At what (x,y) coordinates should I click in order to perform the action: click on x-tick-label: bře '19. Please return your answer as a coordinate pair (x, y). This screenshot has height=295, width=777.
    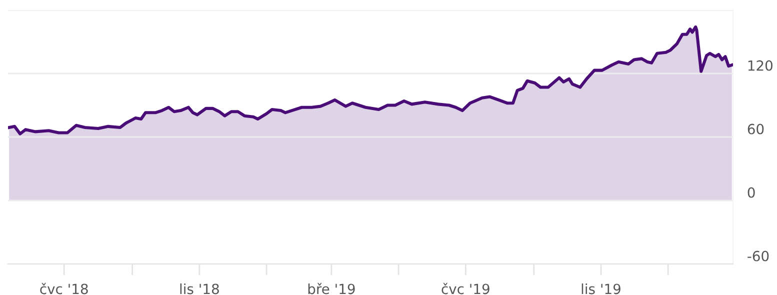
    Looking at the image, I should click on (331, 288).